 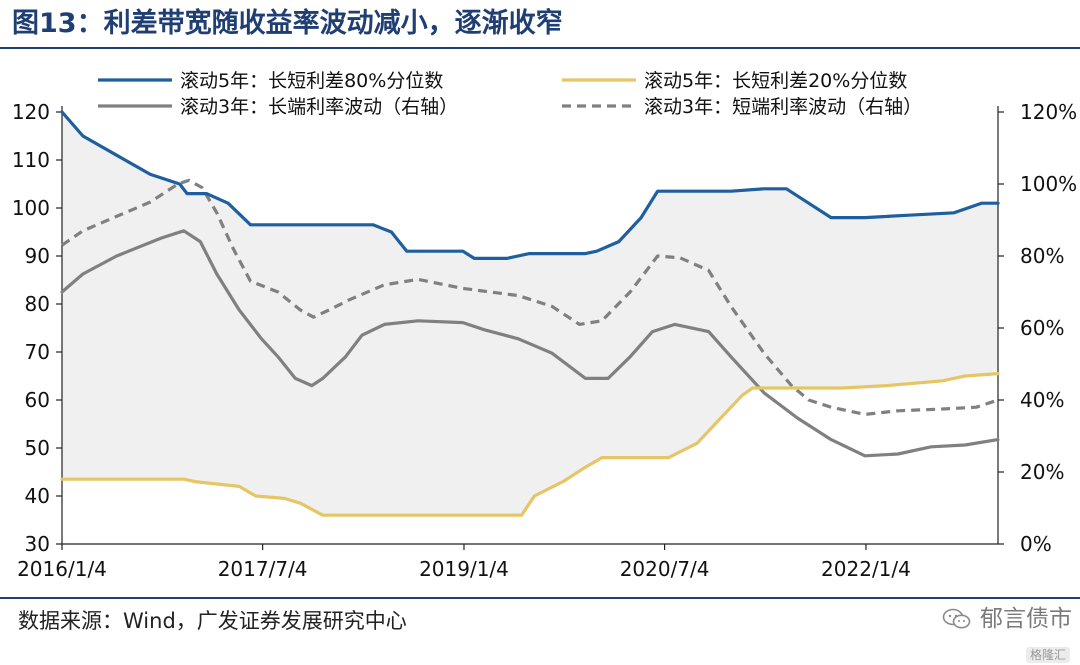 I want to click on right-tick-label: 100%, so click(x=1048, y=184).